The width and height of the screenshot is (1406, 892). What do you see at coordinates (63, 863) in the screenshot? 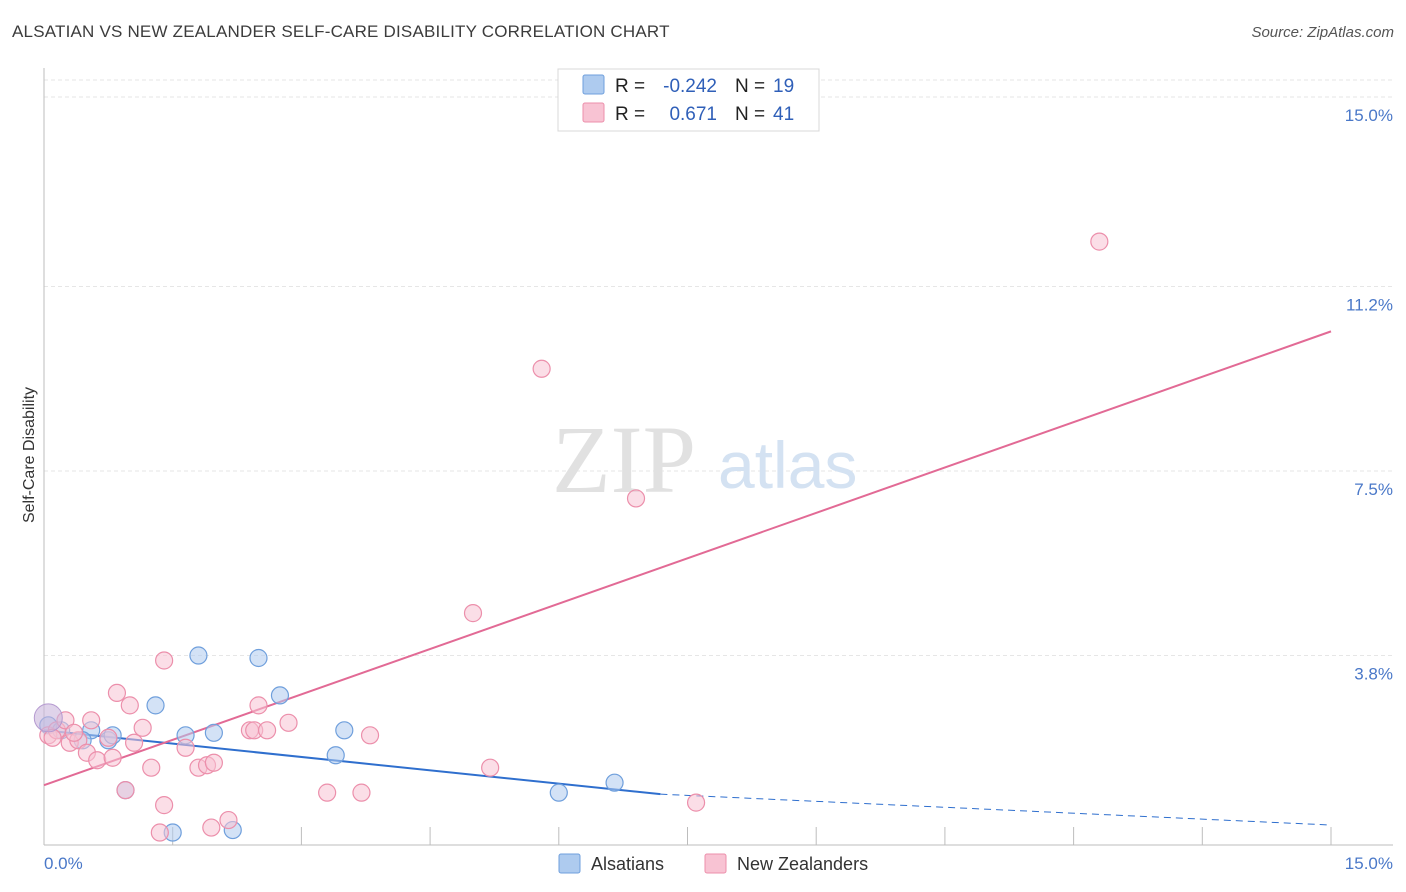
I see `x-tick-label: 0.0%` at bounding box center [63, 863].